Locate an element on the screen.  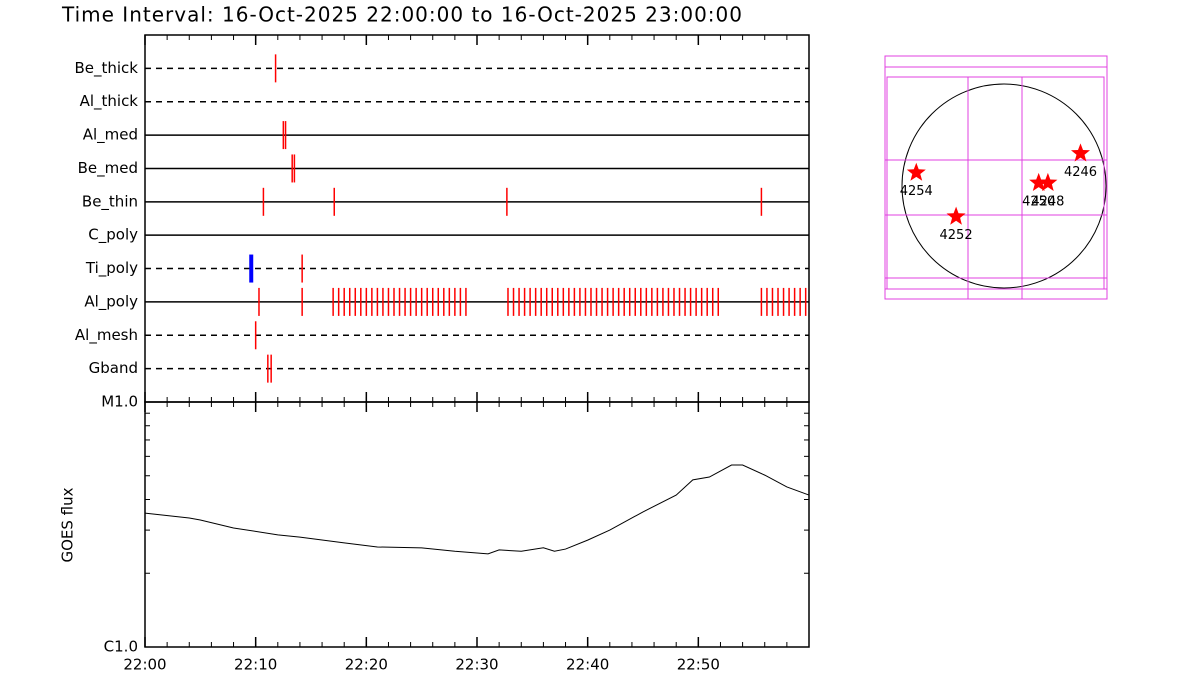
map-grid is located at coordinates (996, 177).